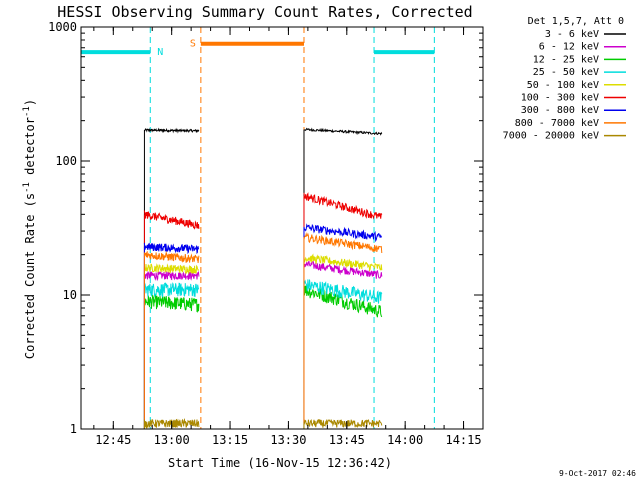  What do you see at coordinates (572, 34) in the screenshot?
I see `legend-label: 3 - 6 keV` at bounding box center [572, 34].